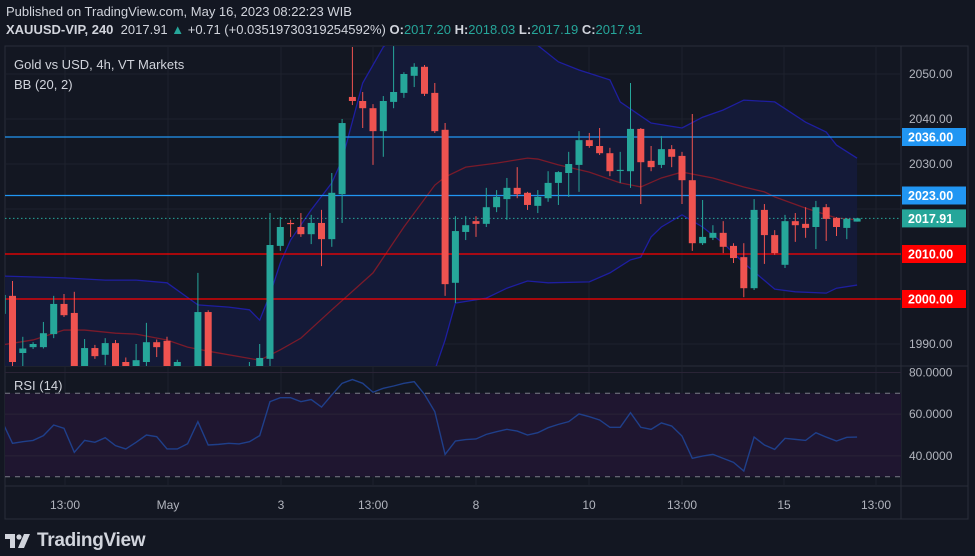 The height and width of the screenshot is (556, 975). Describe the element at coordinates (38, 385) in the screenshot. I see `rsi-indicator-legend: RSI (14)` at that location.